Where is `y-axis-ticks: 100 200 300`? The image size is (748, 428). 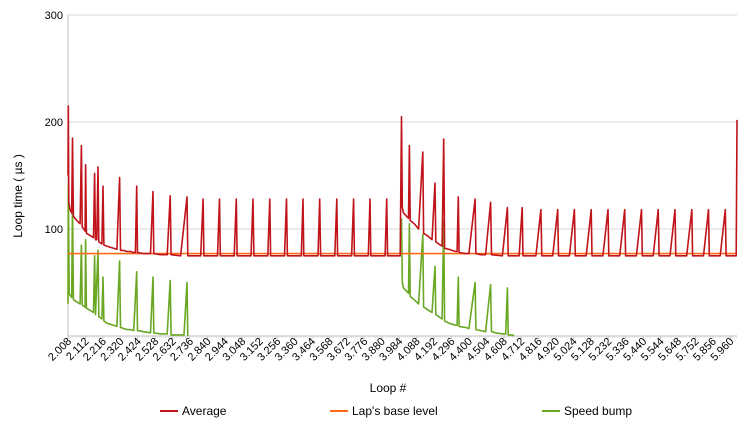
y-axis-ticks: 100 200 300 is located at coordinates (54, 123).